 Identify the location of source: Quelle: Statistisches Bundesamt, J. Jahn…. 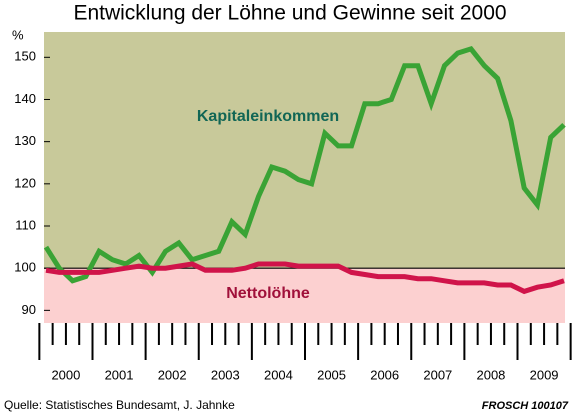
(119, 405).